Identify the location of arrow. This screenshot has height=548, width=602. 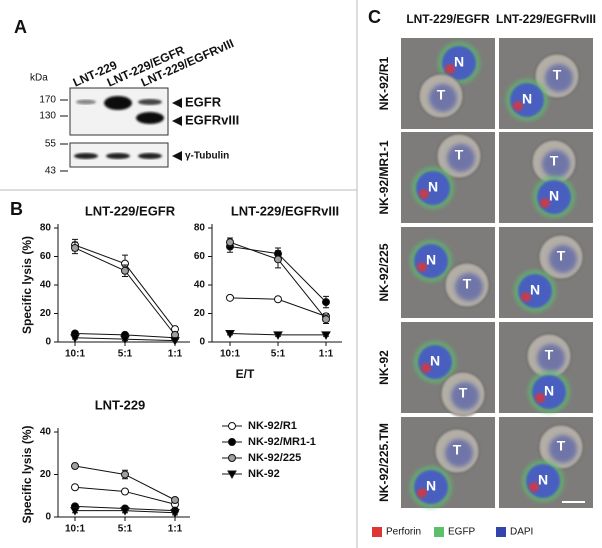
(177, 103).